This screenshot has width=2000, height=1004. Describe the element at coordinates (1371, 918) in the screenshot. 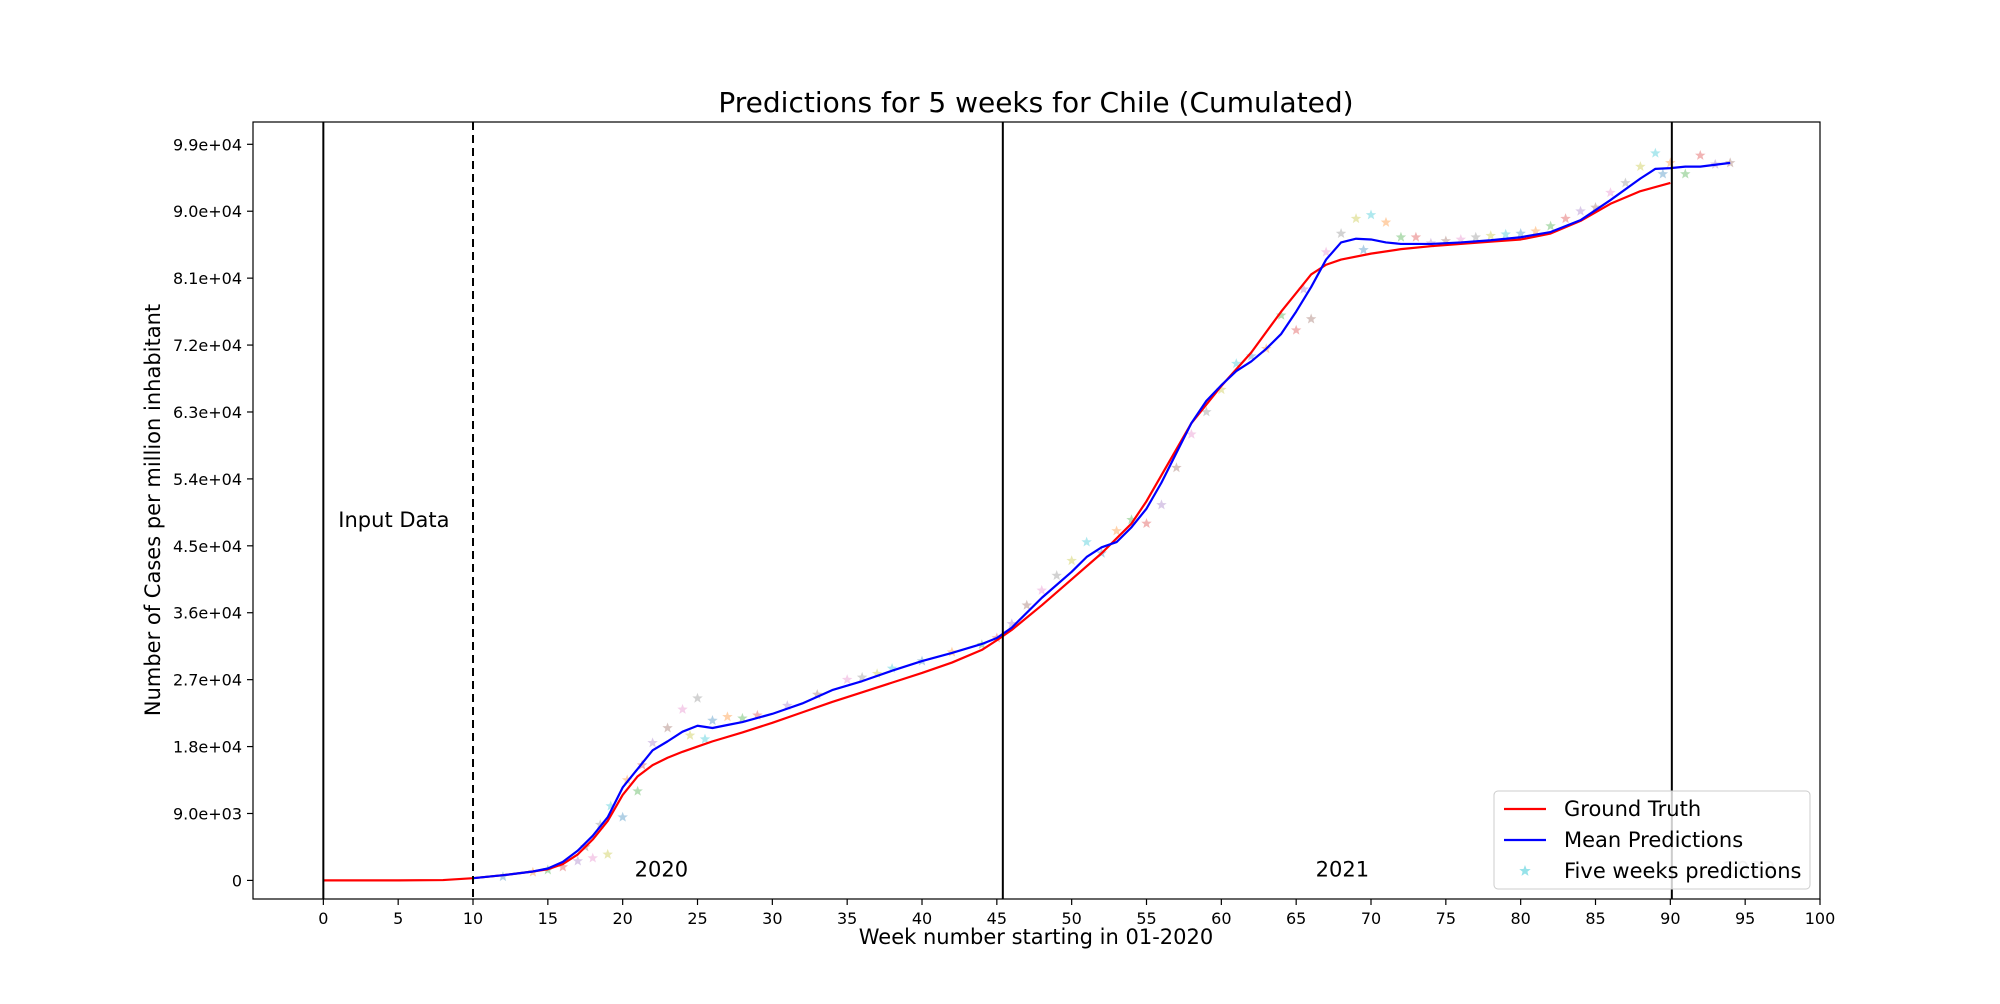

I see `x-tick-label: 70` at that location.